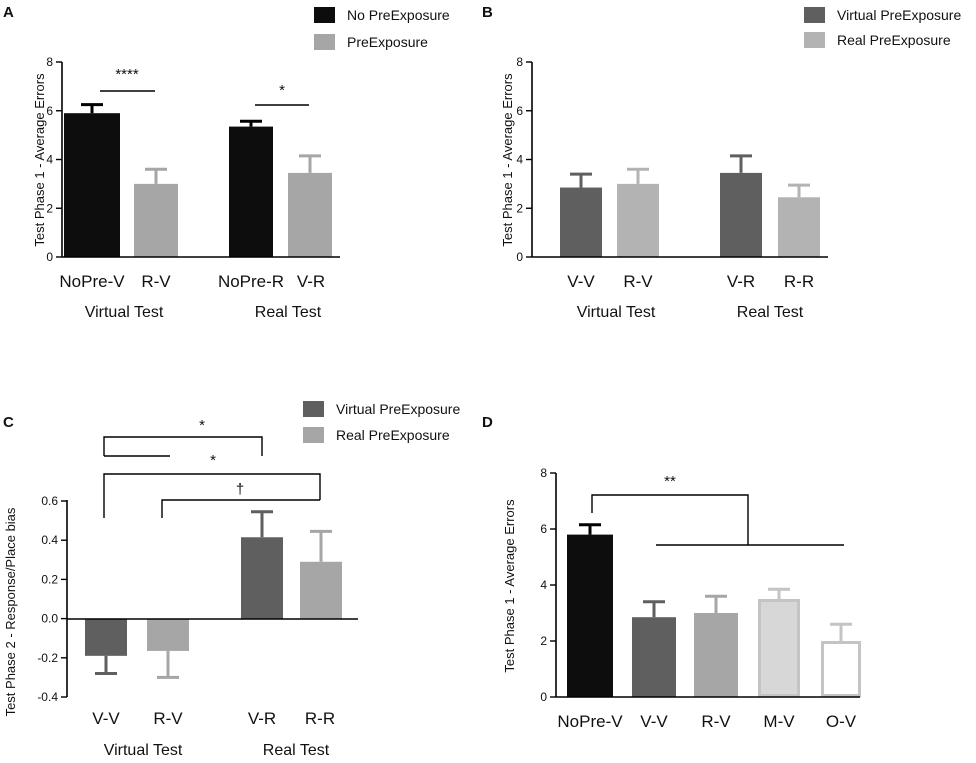  Describe the element at coordinates (841, 721) in the screenshot. I see `panel-d-category-label: O-V` at that location.